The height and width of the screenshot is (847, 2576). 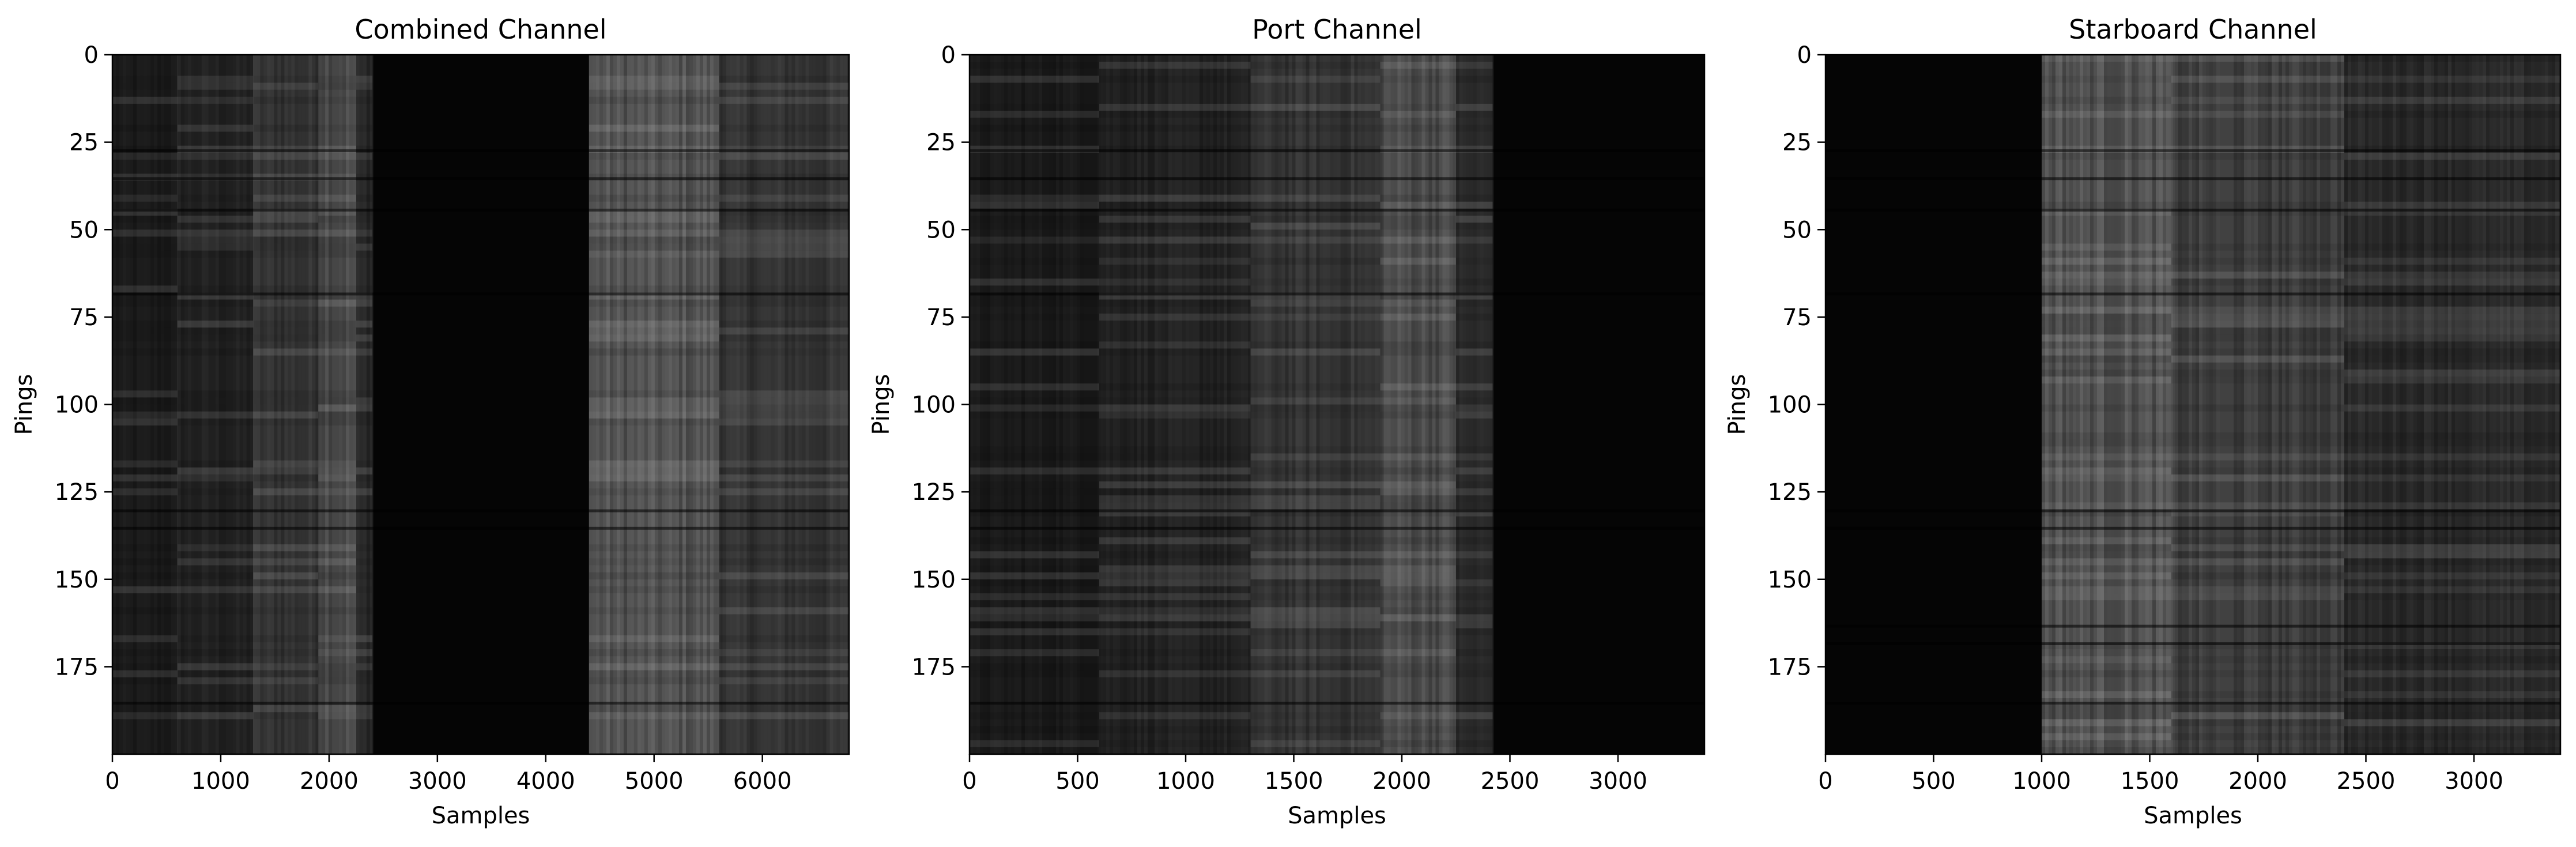 I want to click on x-tick-label: 3000, so click(x=437, y=781).